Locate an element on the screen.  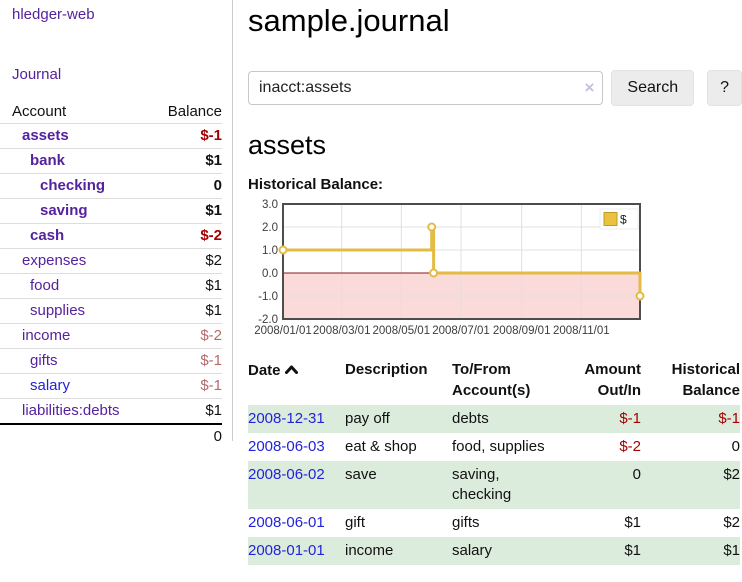
account-name-cell: salary is located at coordinates (76, 386).